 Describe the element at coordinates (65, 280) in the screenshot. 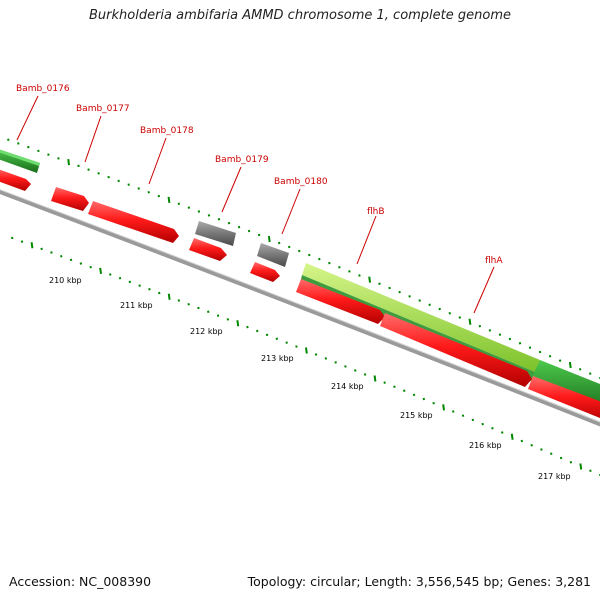

I see `scale-label-210: 210 kbp` at that location.